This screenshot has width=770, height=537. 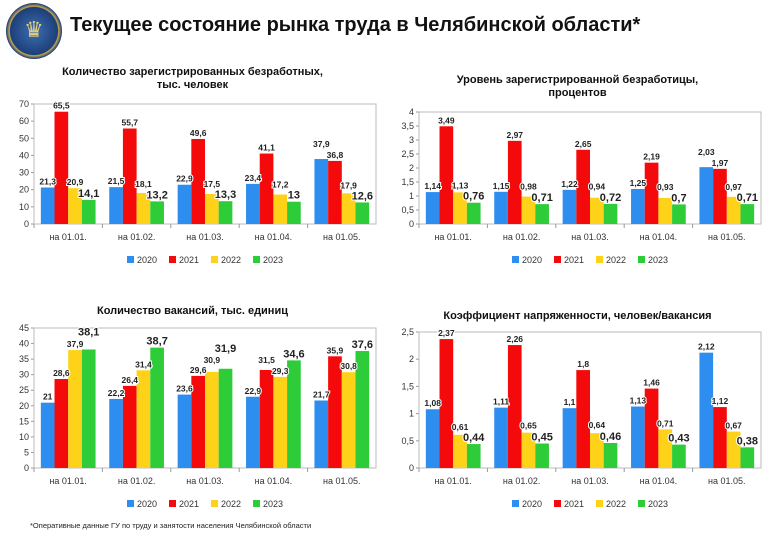 I want to click on chart-title: Количество вакансий, тыс. единиц, so click(x=192, y=311).